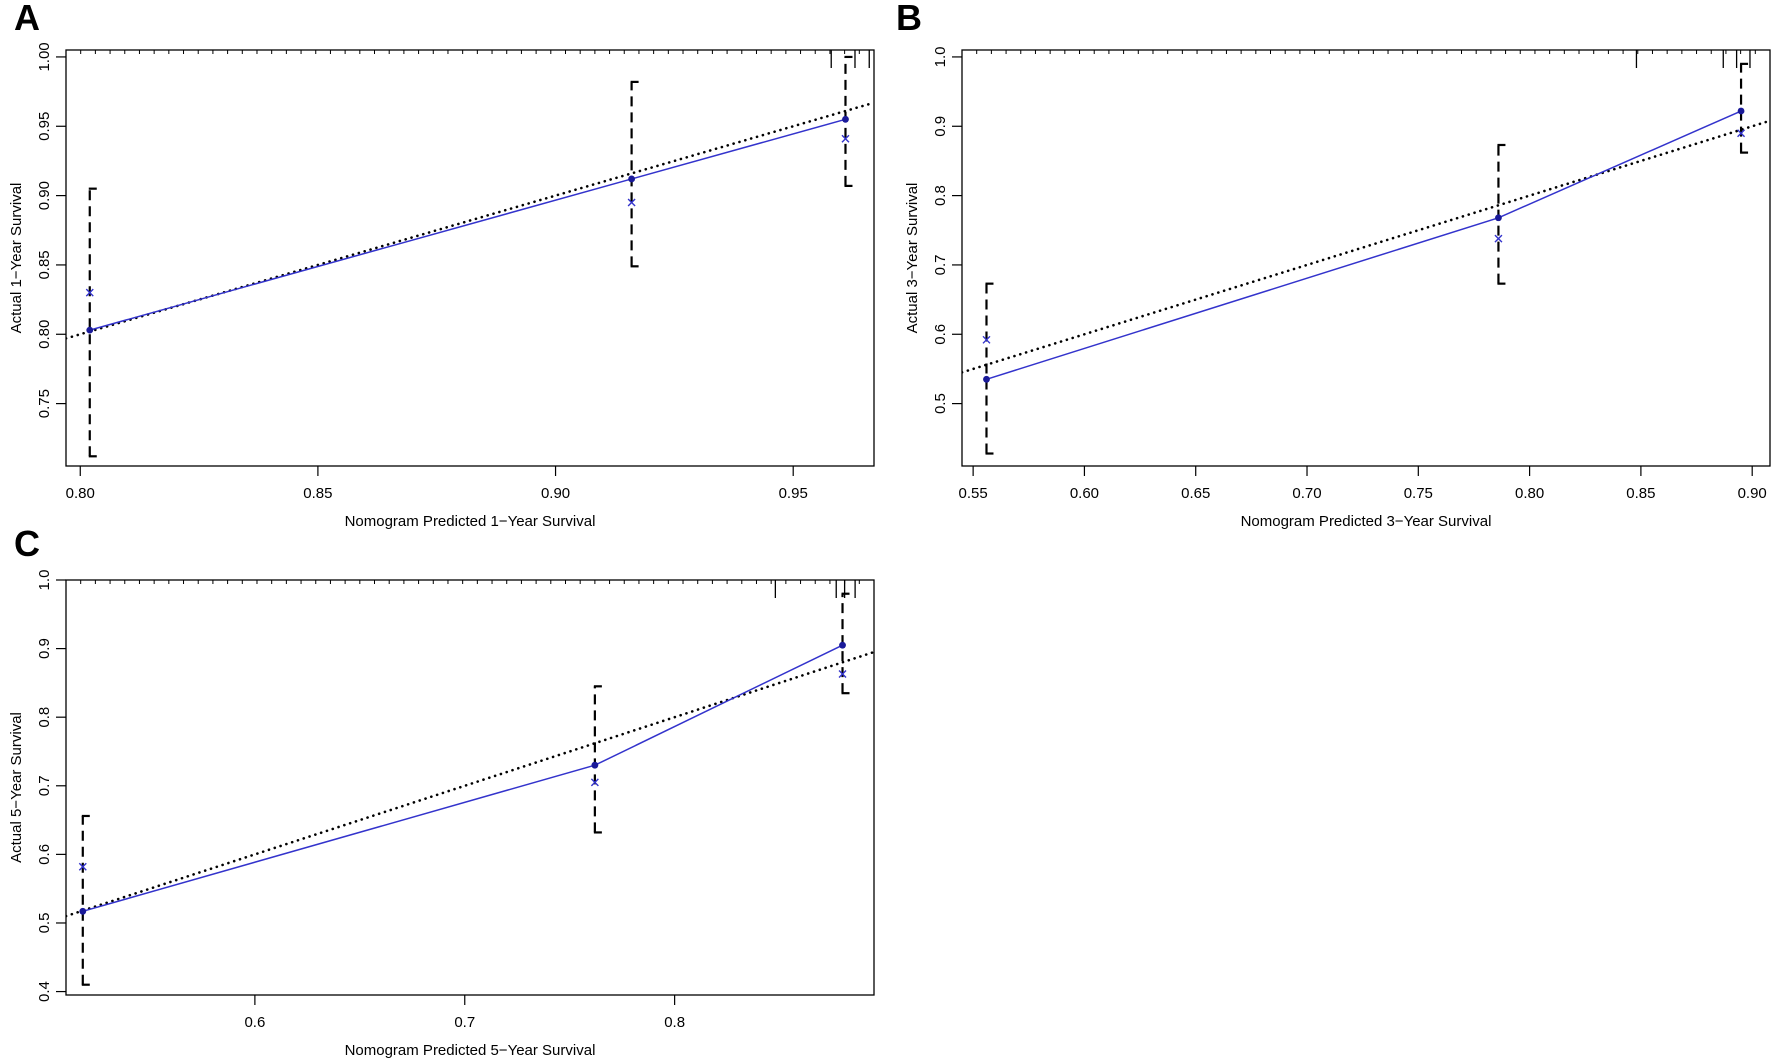 The width and height of the screenshot is (1772, 1063). What do you see at coordinates (27, 543) in the screenshot?
I see `panel-letter: C` at bounding box center [27, 543].